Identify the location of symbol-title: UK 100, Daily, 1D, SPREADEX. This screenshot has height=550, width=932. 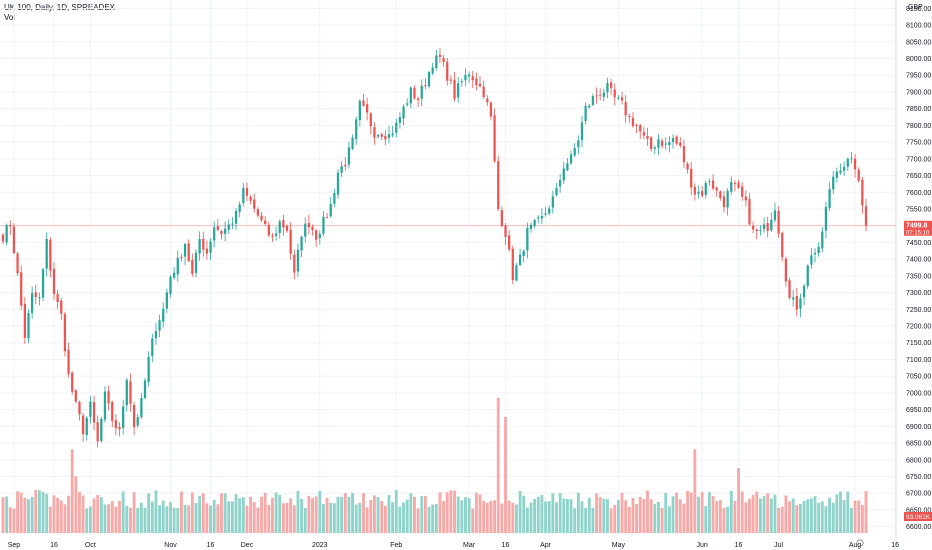
(60, 7).